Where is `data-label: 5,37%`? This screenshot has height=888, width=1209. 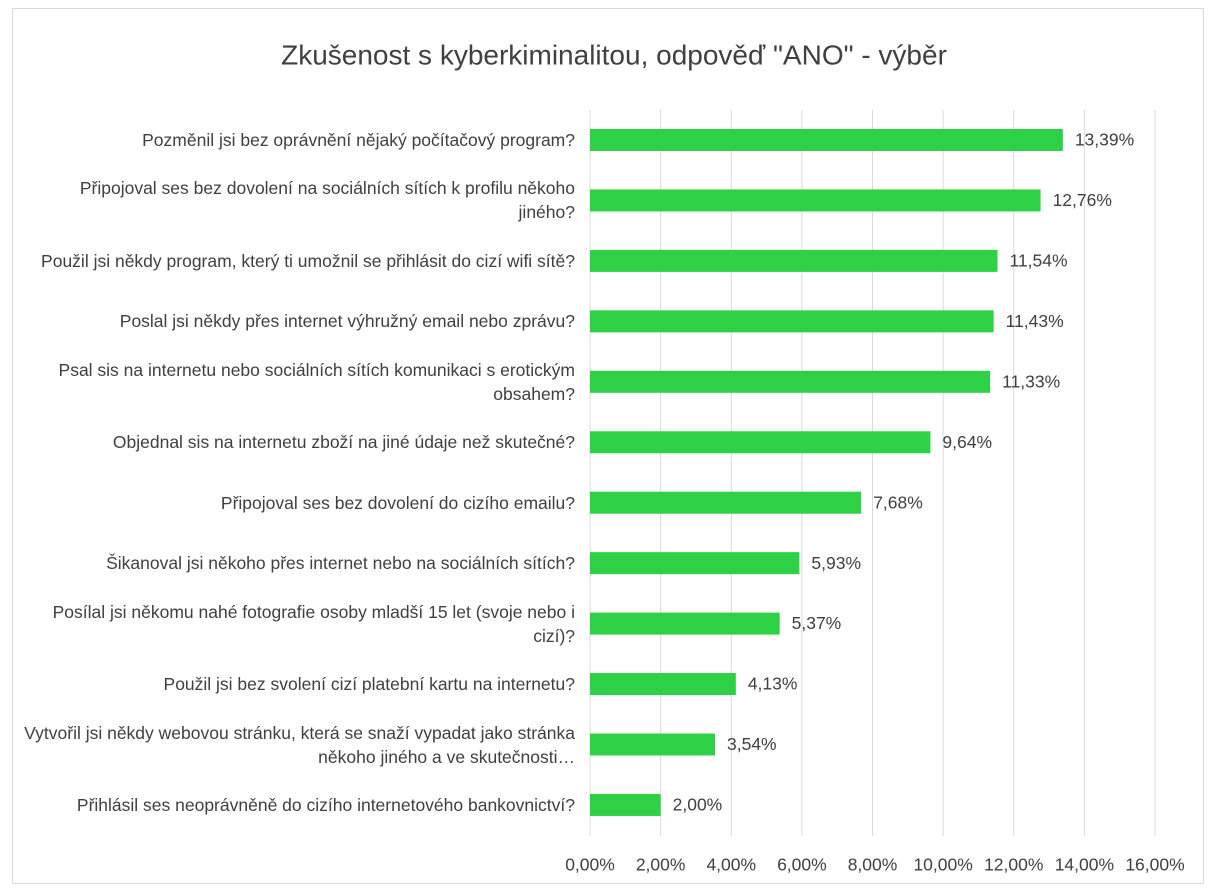
data-label: 5,37% is located at coordinates (817, 623).